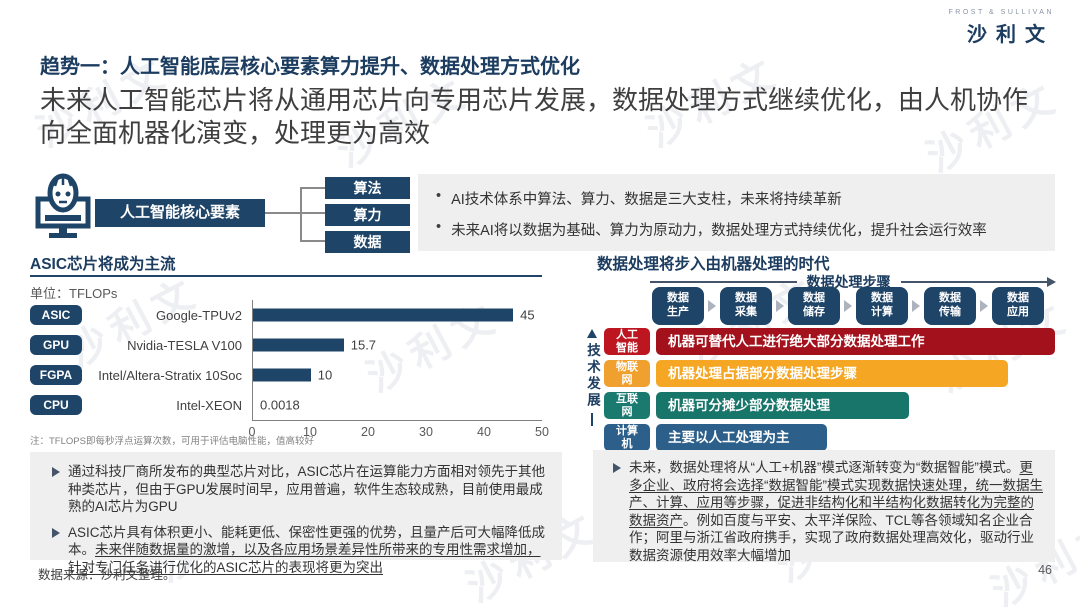  What do you see at coordinates (199, 315) in the screenshot?
I see `chip-name-label: Google-TPUv2` at bounding box center [199, 315].